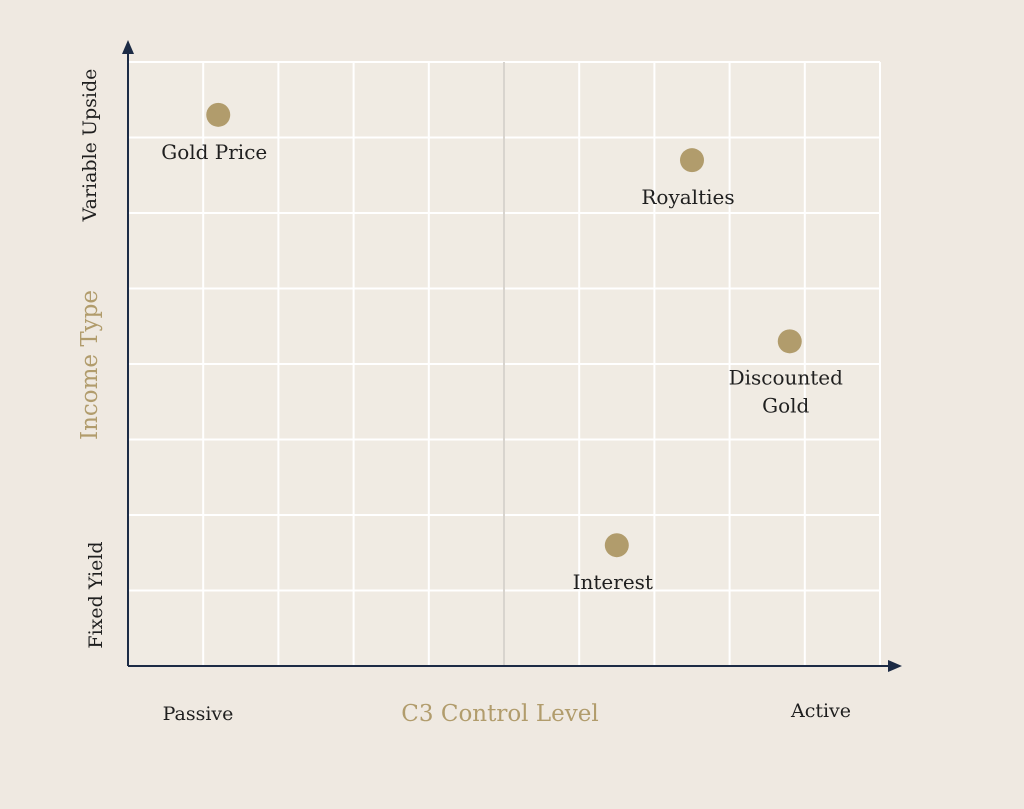 This screenshot has width=1024, height=809. I want to click on data-point-label: Interest, so click(613, 582).